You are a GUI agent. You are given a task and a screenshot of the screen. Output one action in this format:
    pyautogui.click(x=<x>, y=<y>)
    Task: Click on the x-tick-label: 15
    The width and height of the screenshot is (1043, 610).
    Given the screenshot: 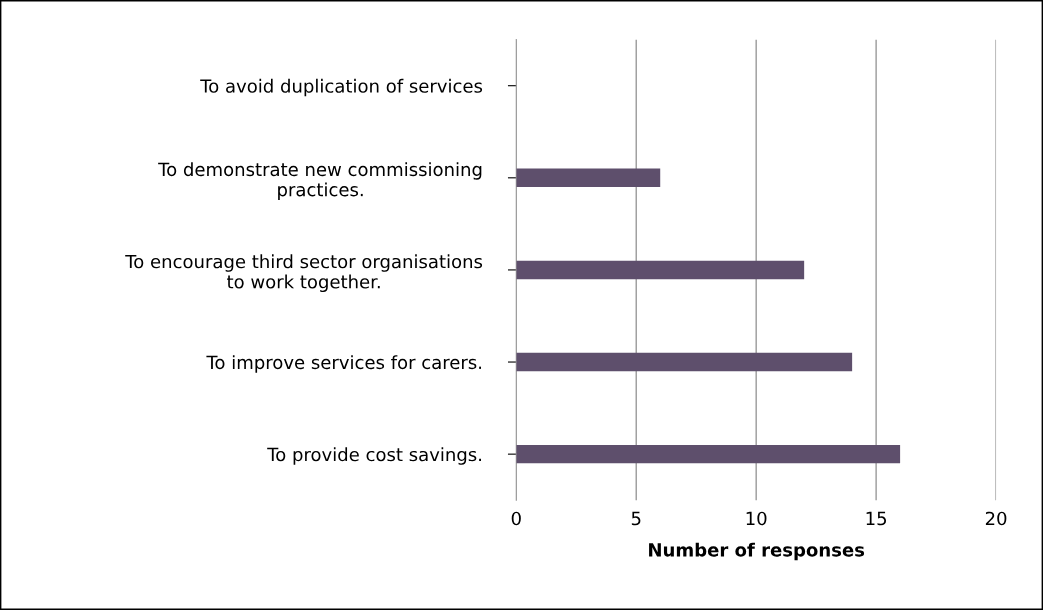 What is the action you would take?
    pyautogui.click(x=876, y=518)
    